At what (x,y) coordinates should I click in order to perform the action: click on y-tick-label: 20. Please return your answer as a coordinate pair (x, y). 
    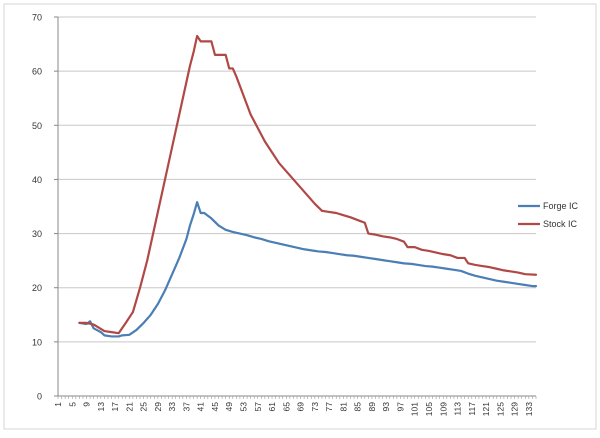
    Looking at the image, I should click on (37, 288).